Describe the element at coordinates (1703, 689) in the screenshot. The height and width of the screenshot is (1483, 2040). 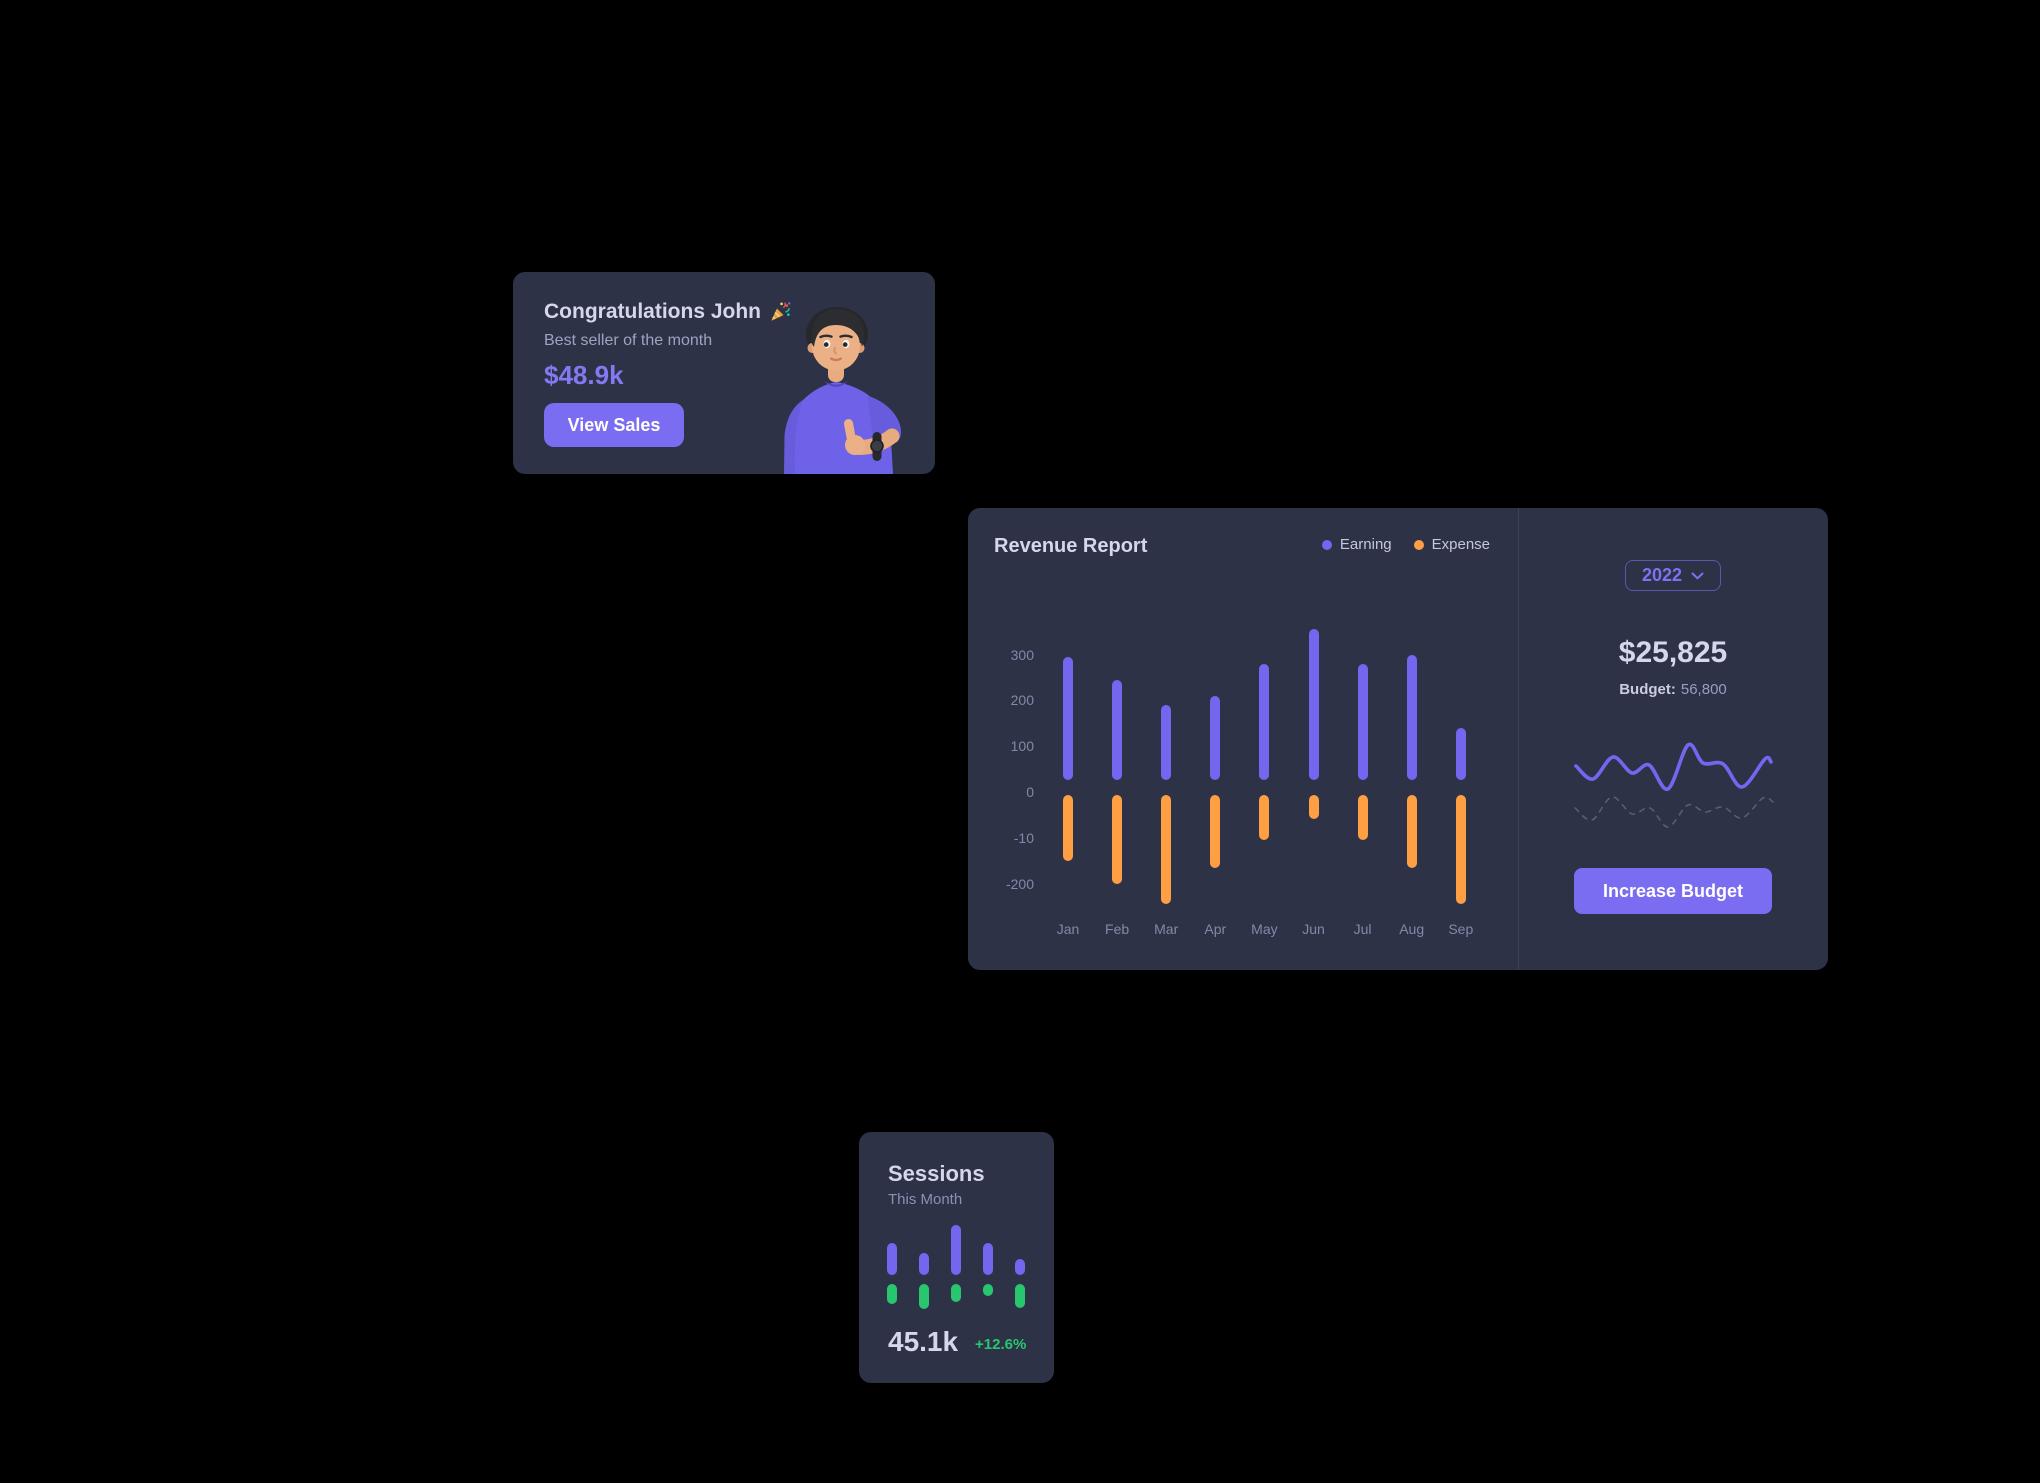
I see `budget-value: 56,800` at that location.